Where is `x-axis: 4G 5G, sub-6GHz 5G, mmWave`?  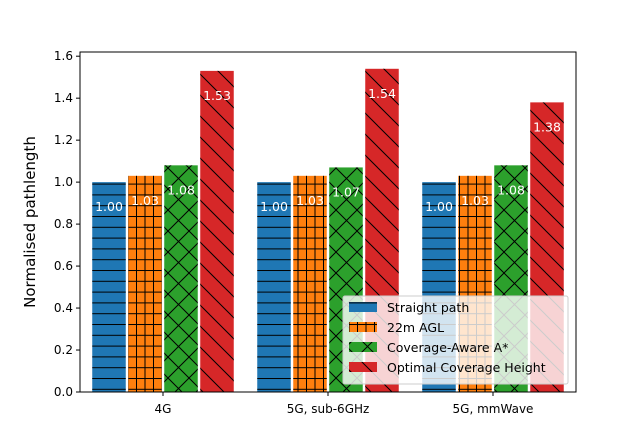
x-axis: 4G 5G, sub-6GHz 5G, mmWave is located at coordinates (344, 404).